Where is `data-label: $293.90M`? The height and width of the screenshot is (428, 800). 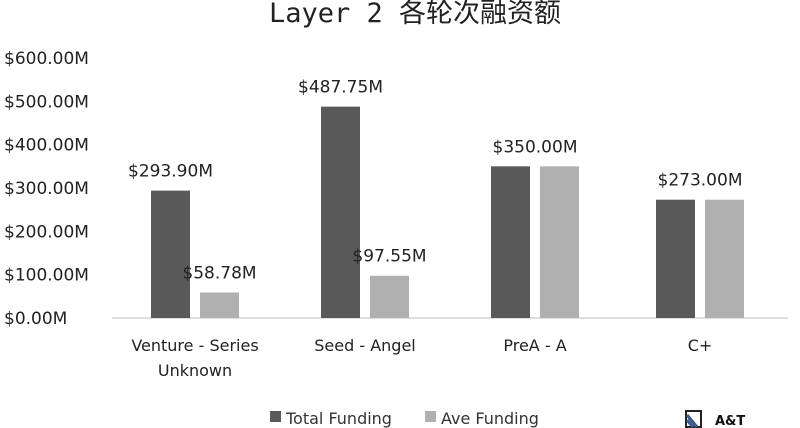 data-label: $293.90M is located at coordinates (170, 172).